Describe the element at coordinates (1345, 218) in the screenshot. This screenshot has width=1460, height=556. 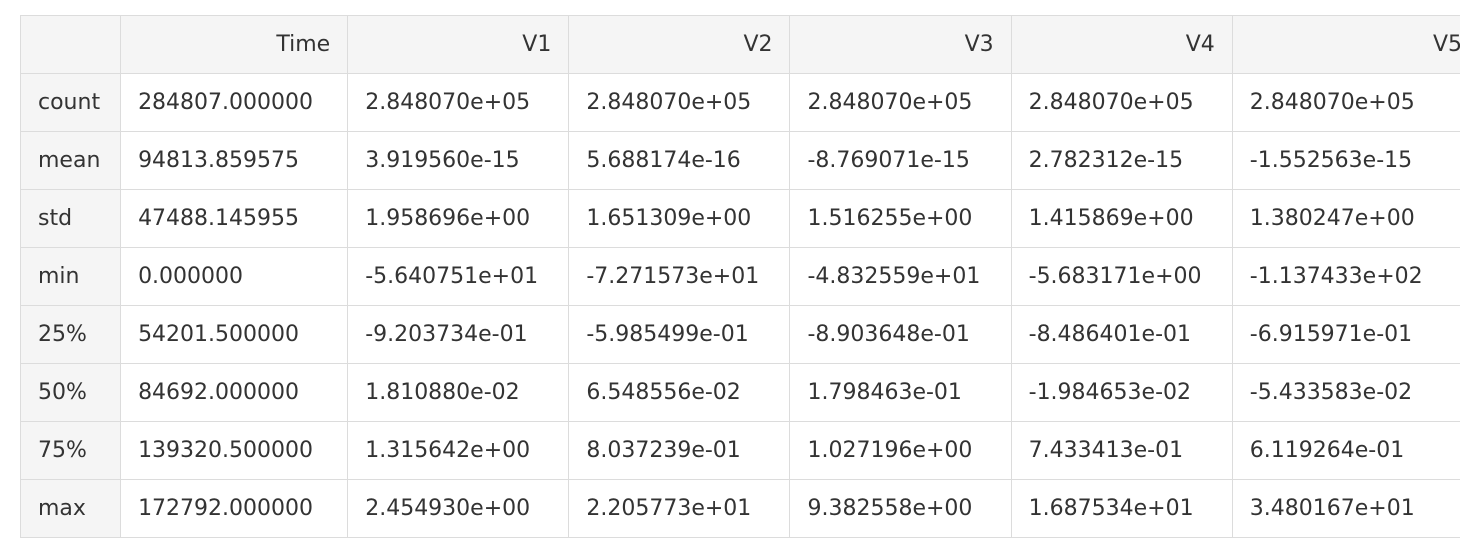
I see `table-cell: 1.380247e+00` at that location.